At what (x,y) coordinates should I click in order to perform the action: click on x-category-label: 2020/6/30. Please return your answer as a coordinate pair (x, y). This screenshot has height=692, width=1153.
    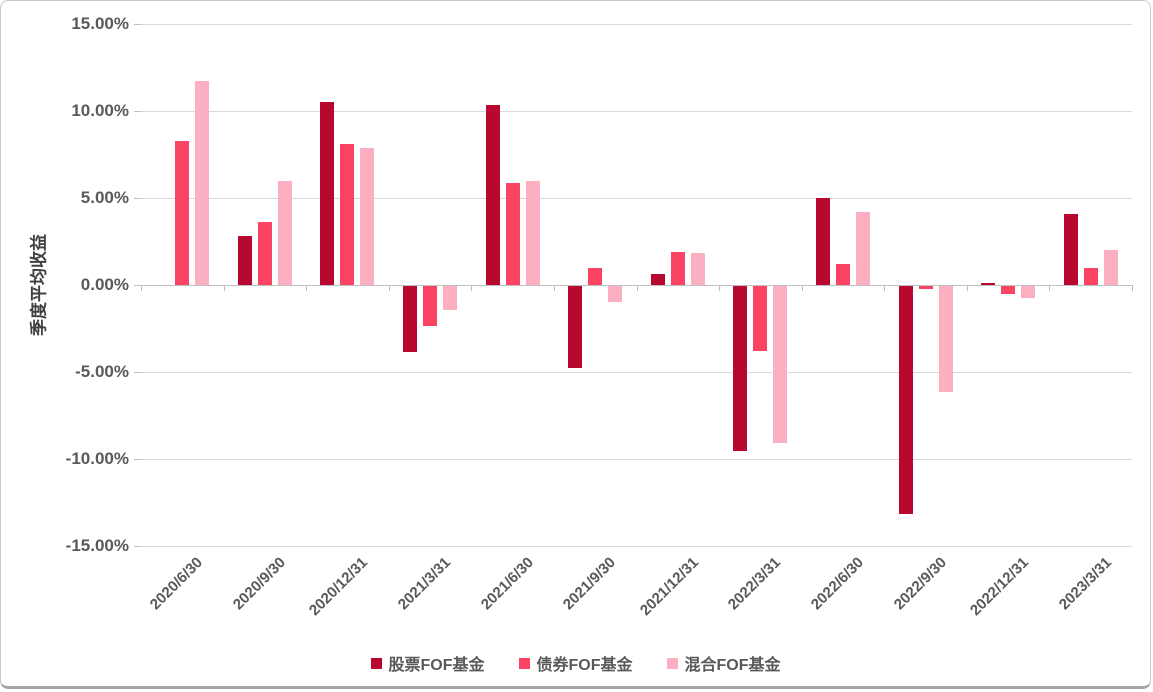
    Looking at the image, I should click on (177, 584).